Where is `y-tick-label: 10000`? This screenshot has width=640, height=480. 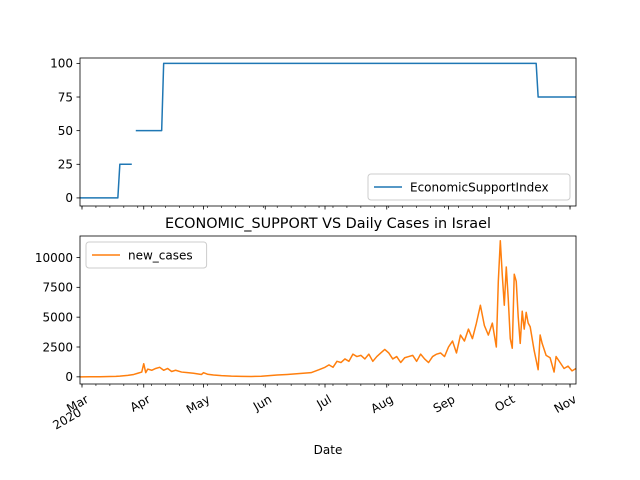
y-tick-label: 10000 is located at coordinates (54, 258).